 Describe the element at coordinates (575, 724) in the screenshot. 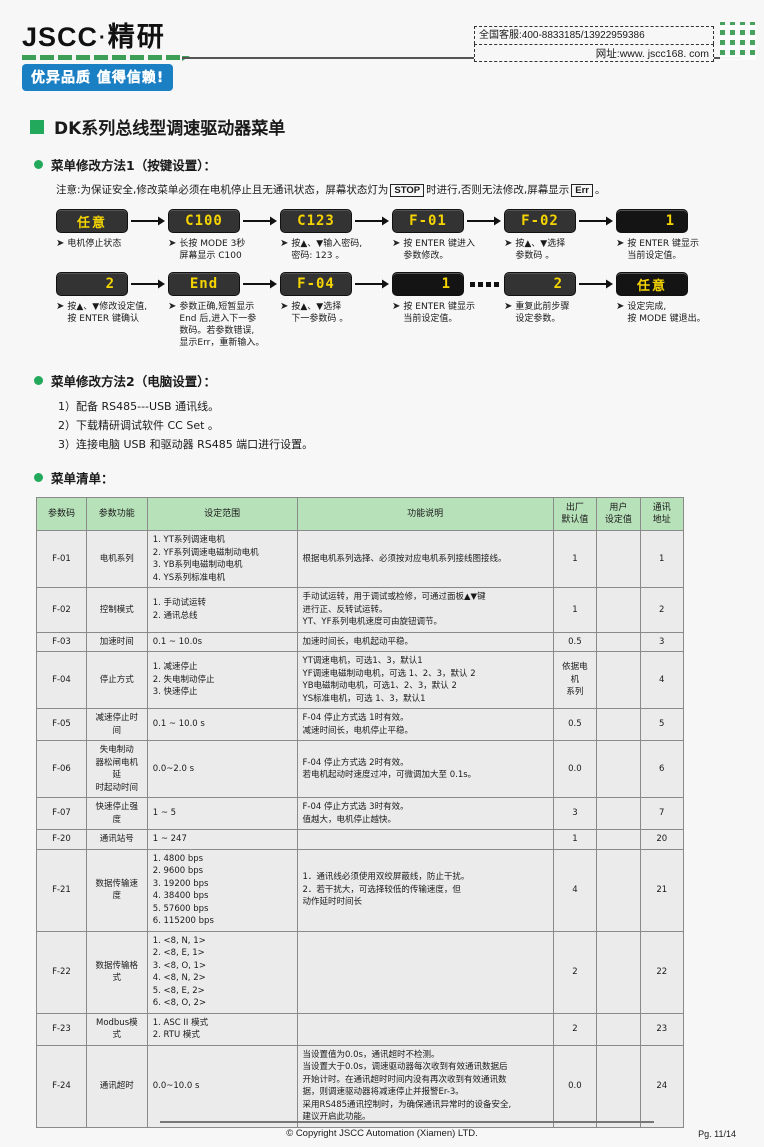

I see `cell-default: 0.5` at that location.